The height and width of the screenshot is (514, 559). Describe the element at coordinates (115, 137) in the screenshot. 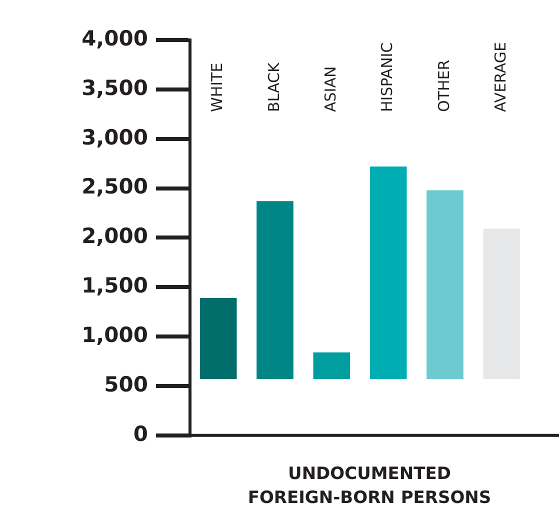

I see `y-tick-label: 3,000` at that location.